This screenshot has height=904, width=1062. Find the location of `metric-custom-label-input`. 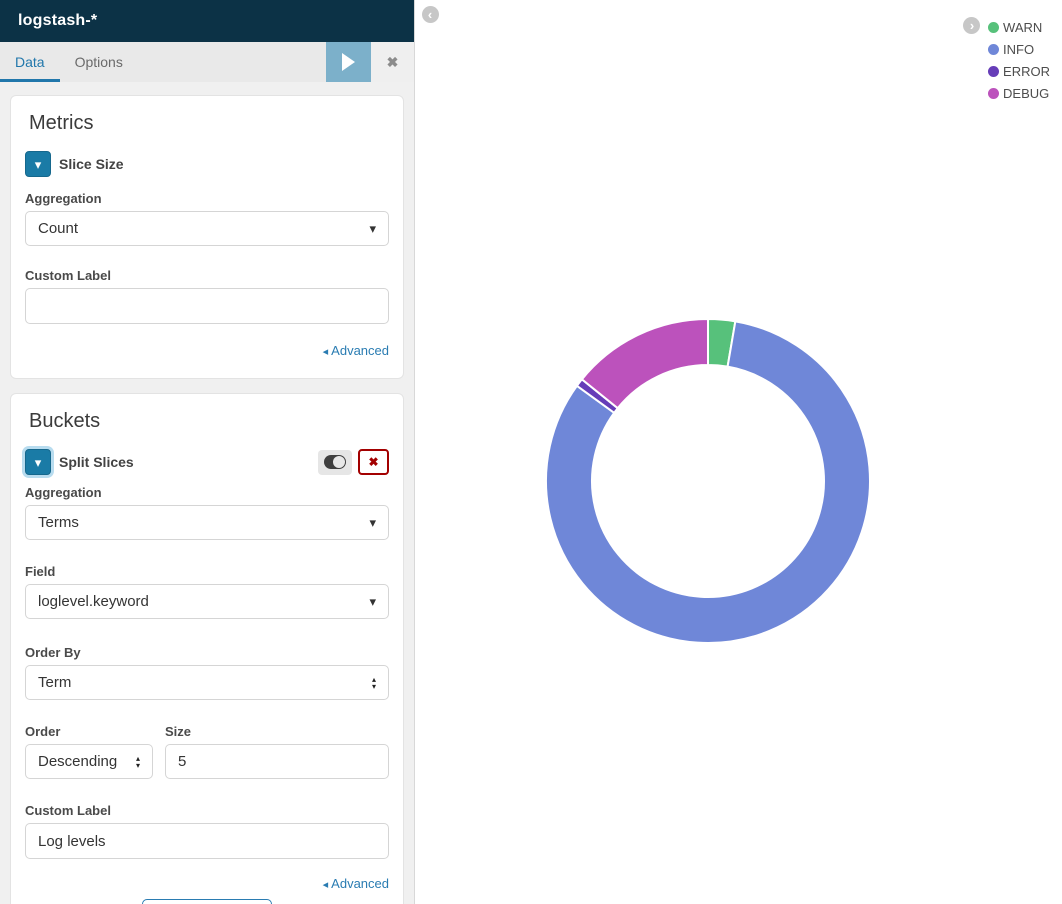

metric-custom-label-input is located at coordinates (207, 306).